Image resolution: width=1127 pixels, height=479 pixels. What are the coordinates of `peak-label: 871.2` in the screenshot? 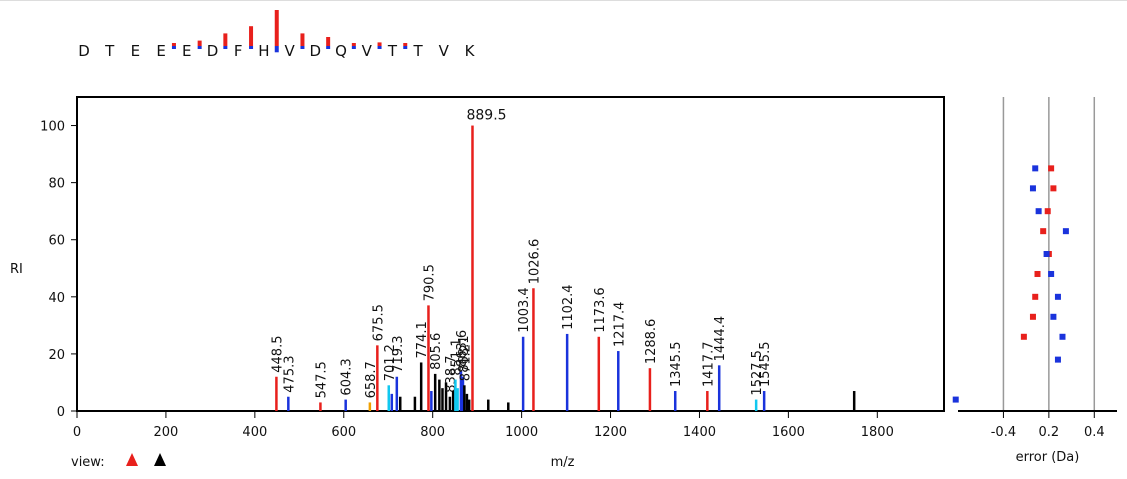 It's located at (465, 362).